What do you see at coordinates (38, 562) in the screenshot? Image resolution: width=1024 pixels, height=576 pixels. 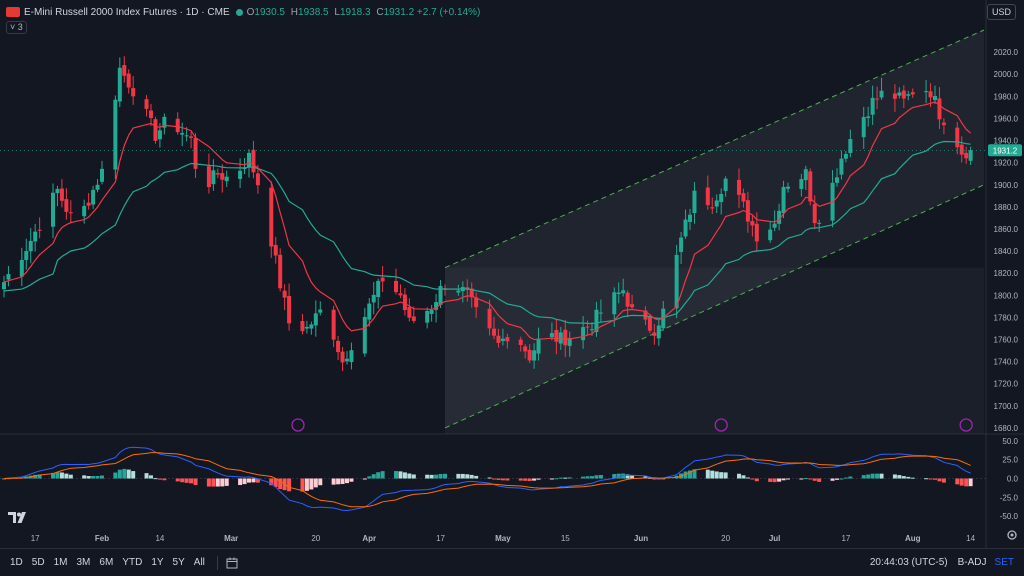 I see `range-5d: 5D` at bounding box center [38, 562].